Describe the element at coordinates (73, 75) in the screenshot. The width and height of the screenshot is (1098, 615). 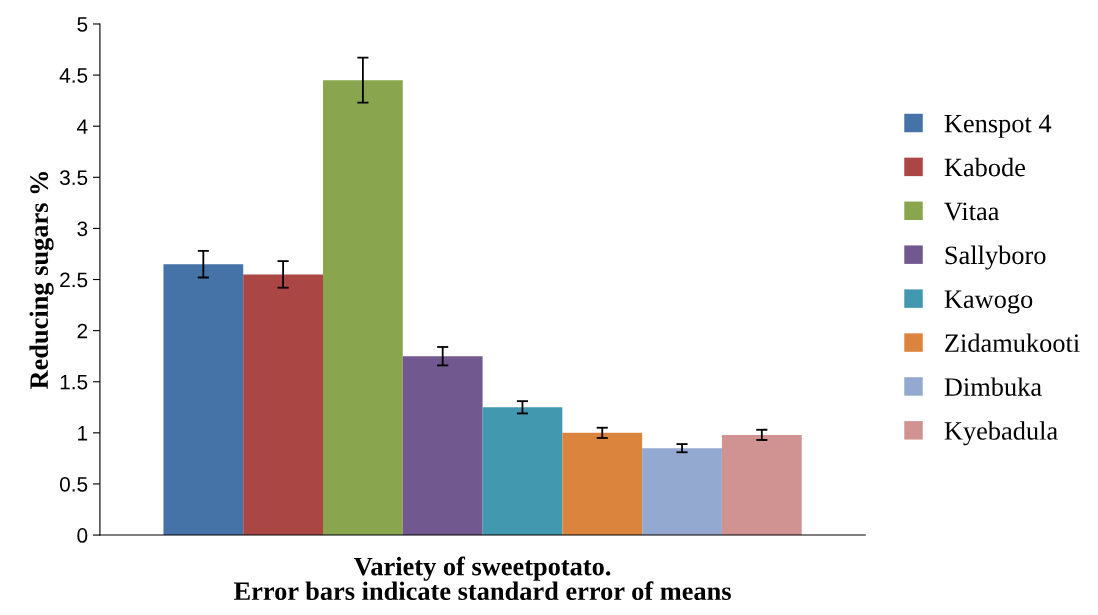
I see `y-tick-label: 4.5` at that location.